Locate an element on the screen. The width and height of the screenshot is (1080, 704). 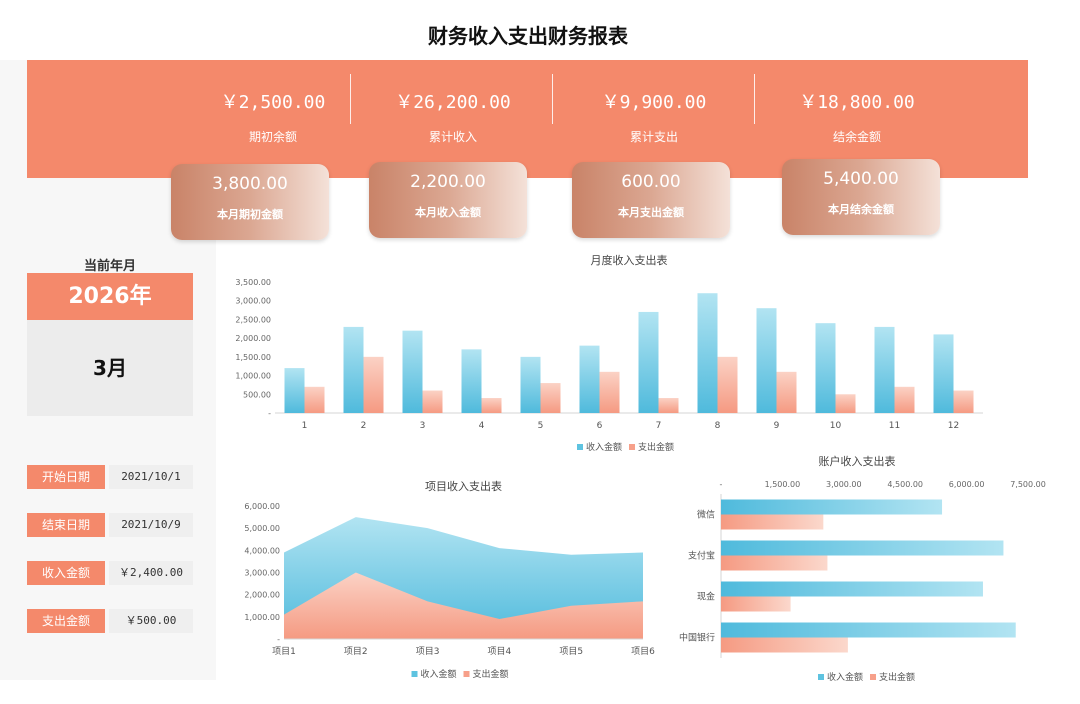
summary-value: ￥18,800.00 is located at coordinates (857, 102).